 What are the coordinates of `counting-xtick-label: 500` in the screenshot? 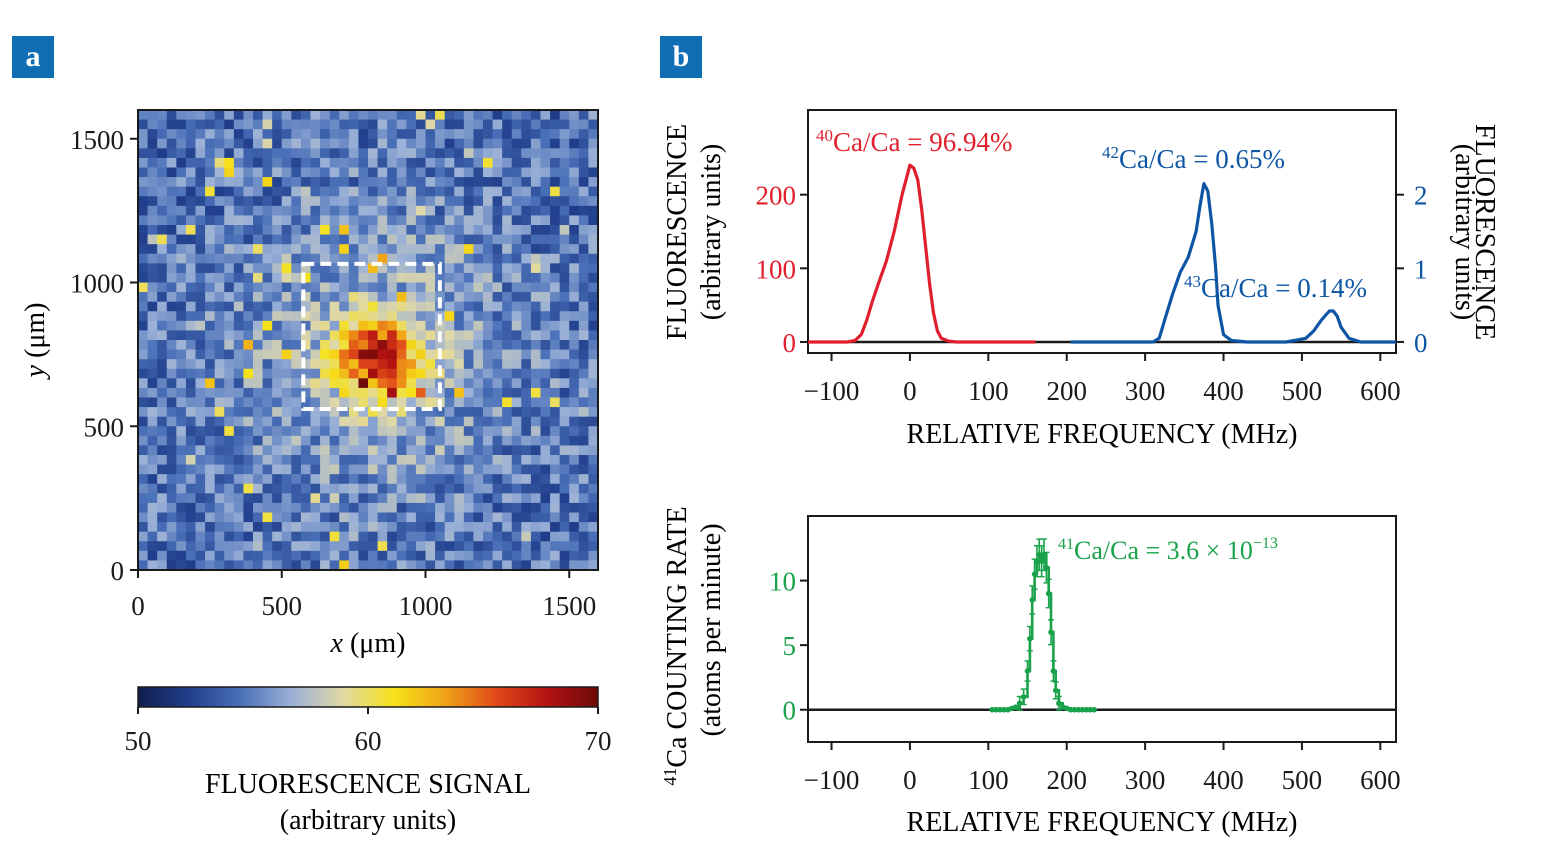 It's located at (1302, 780).